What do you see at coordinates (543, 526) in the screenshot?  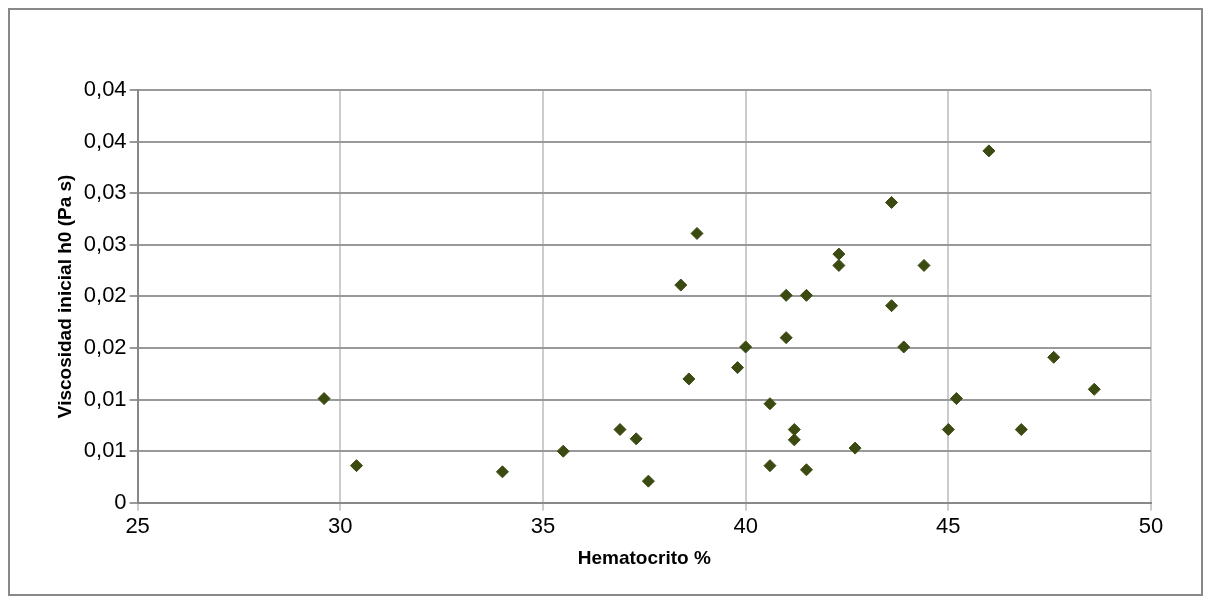 I see `x-tick-label: 35` at bounding box center [543, 526].